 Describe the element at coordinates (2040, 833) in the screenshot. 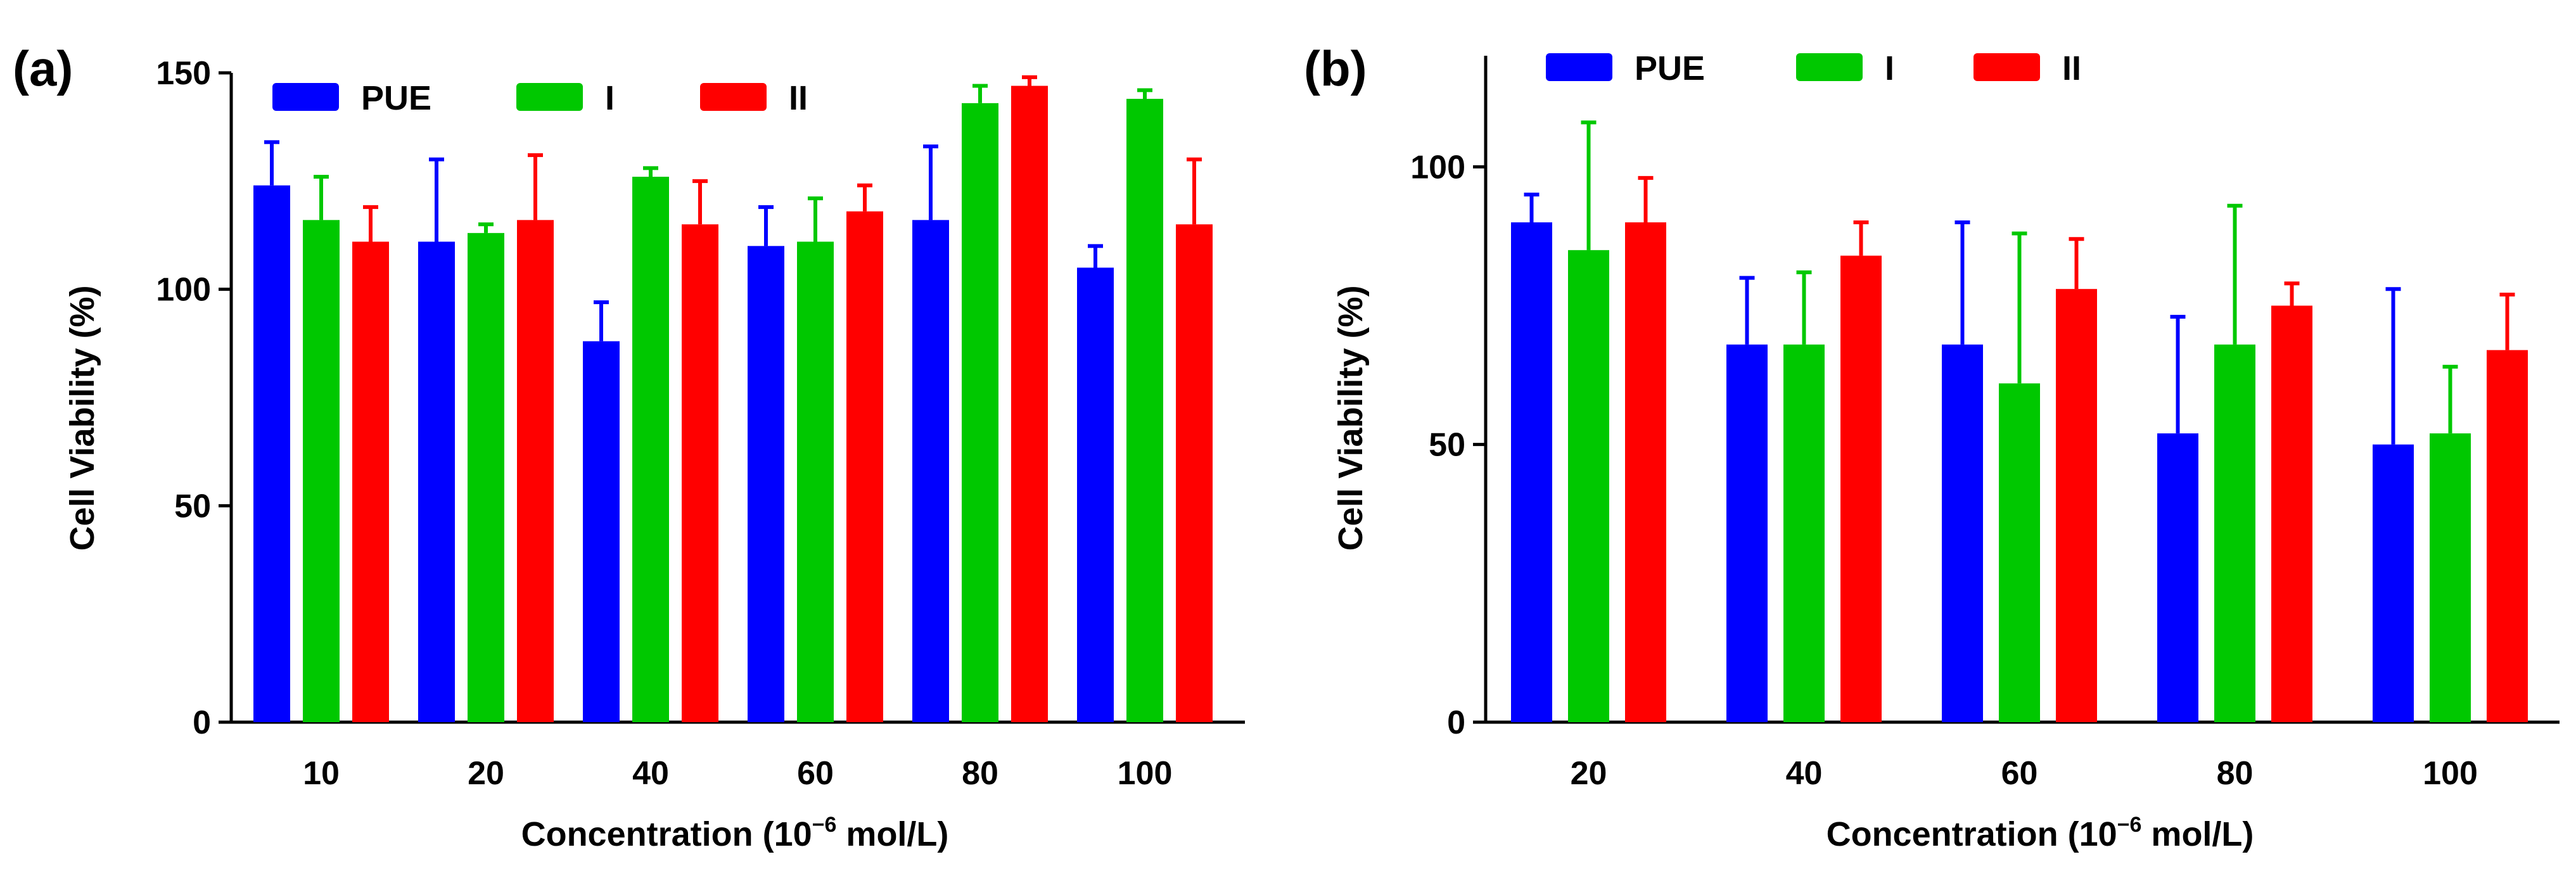

I see `x-axis-label-b: Concentration (10−6 mol/L)` at that location.